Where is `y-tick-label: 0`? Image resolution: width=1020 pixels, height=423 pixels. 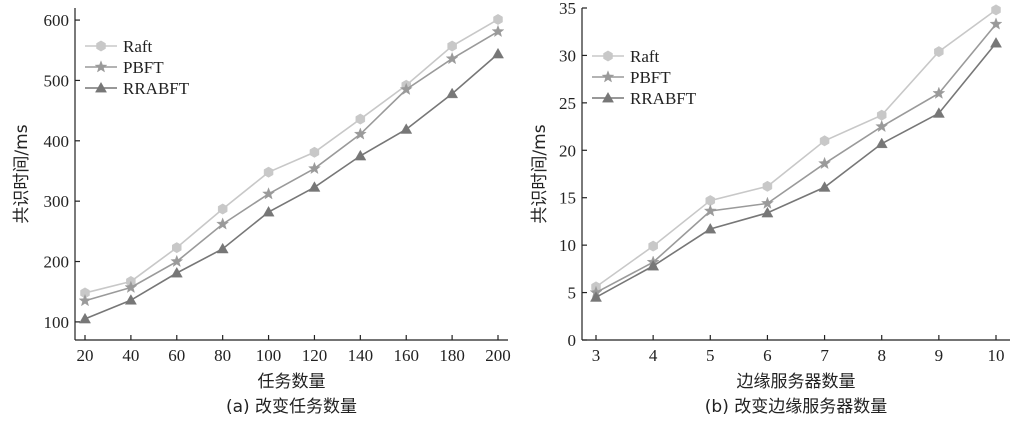 y-tick-label: 0 is located at coordinates (572, 340).